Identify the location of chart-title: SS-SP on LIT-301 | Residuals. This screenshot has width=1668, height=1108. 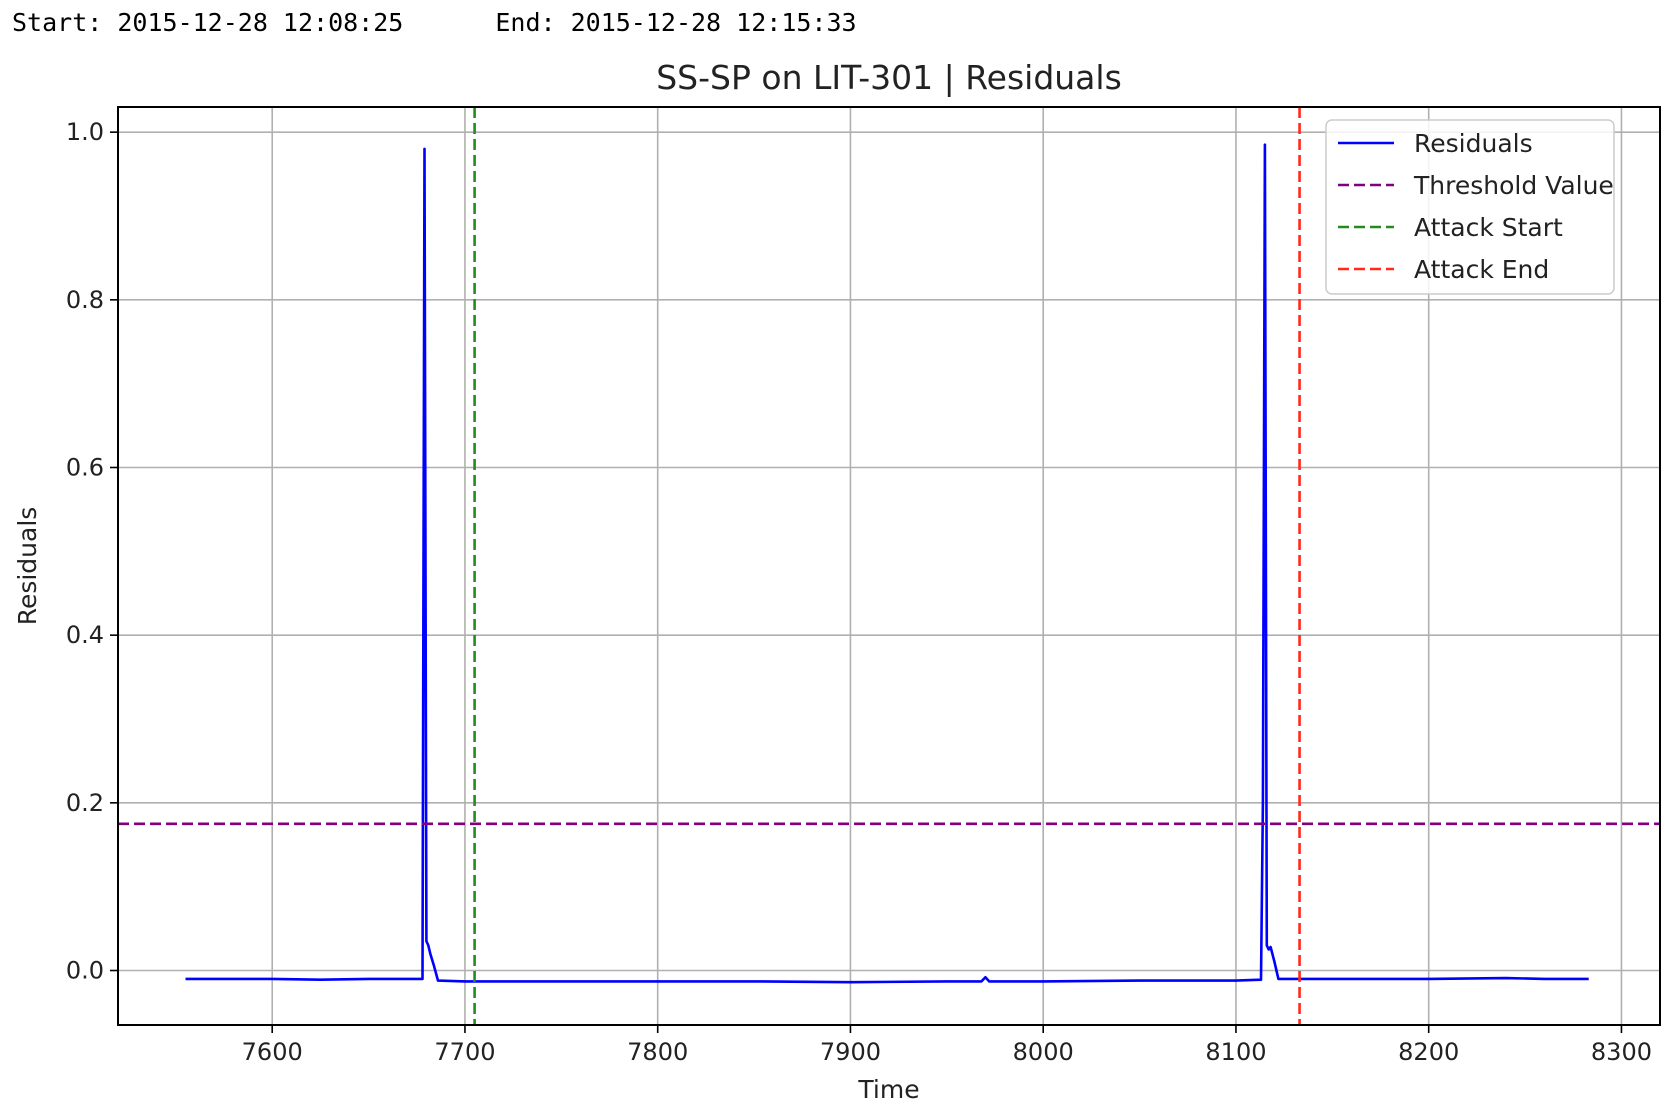
(889, 77).